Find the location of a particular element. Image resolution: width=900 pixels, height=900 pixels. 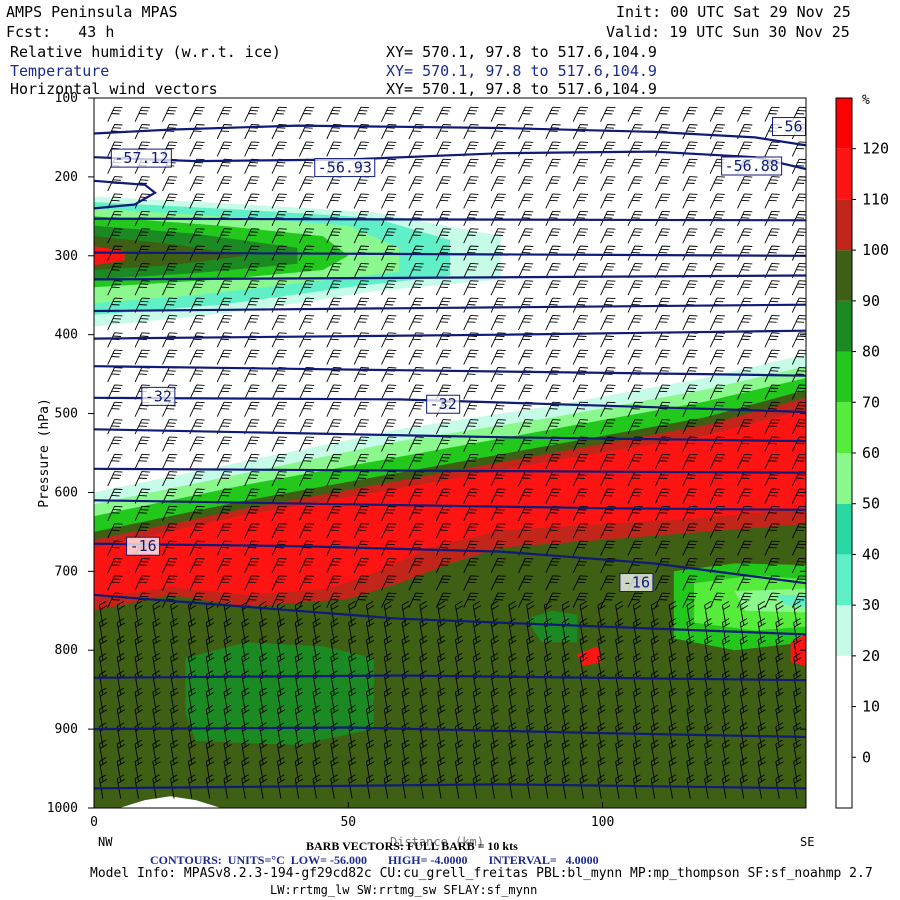

colorbar-tick-label: 30 is located at coordinates (871, 605).